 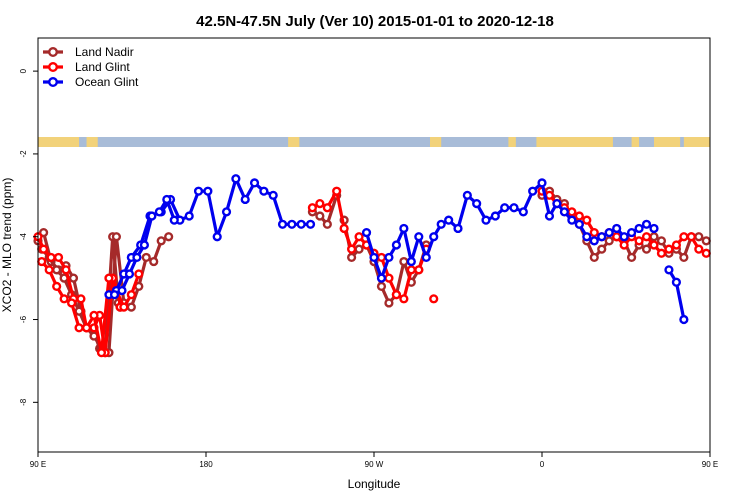 What do you see at coordinates (374, 484) in the screenshot?
I see `x-axis-label: Longitude` at bounding box center [374, 484].